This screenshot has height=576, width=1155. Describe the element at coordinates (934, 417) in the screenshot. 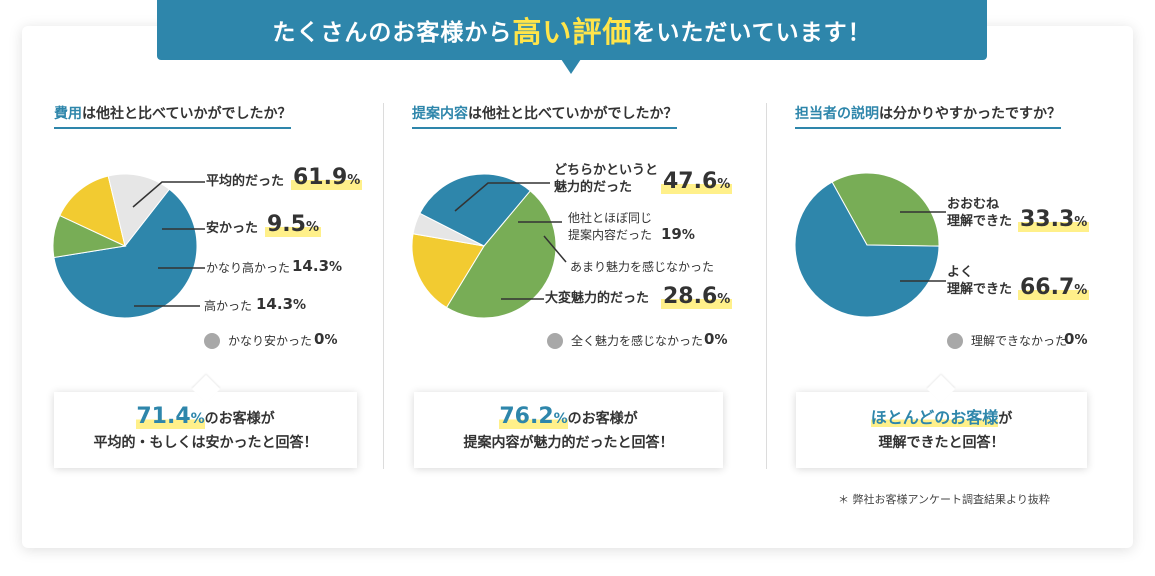

I see `summary-staff-highlight: ほとんどのお客様` at that location.